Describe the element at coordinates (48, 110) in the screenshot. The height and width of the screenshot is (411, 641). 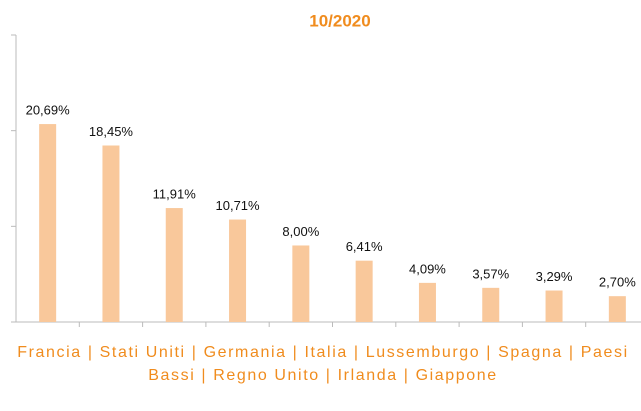
I see `value-label: 20,69%` at that location.